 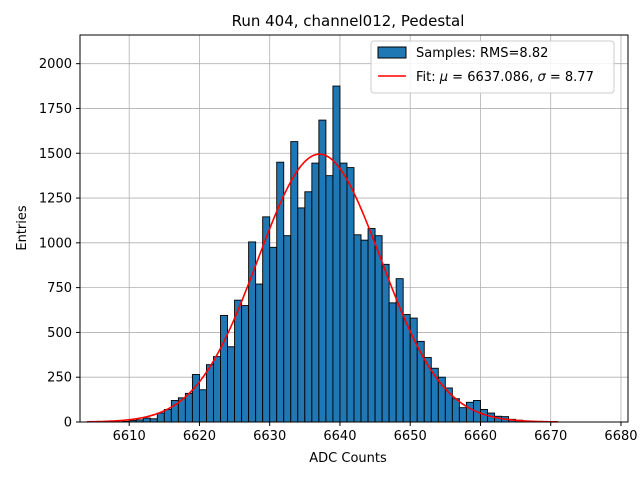 What do you see at coordinates (59, 288) in the screenshot?
I see `y-tick-label: 750` at bounding box center [59, 288].